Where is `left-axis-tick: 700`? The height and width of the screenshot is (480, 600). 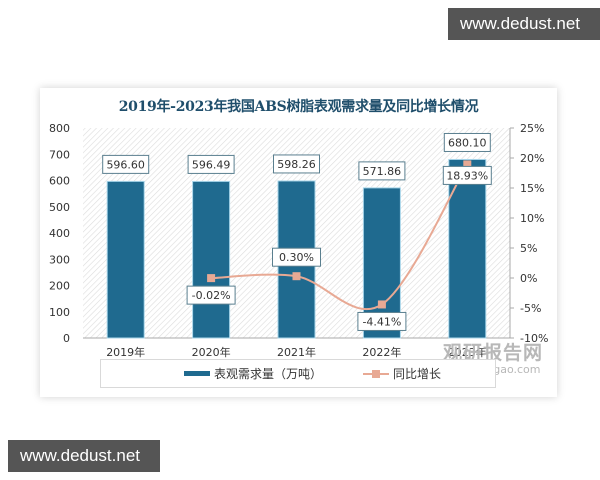
left-axis-tick: 700 is located at coordinates (59, 154).